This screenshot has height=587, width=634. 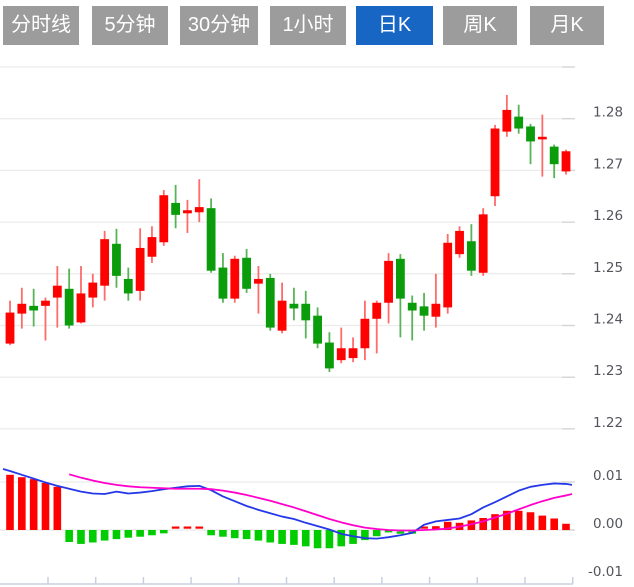 What do you see at coordinates (219, 25) in the screenshot?
I see `interval-button-3: 30分钟` at bounding box center [219, 25].